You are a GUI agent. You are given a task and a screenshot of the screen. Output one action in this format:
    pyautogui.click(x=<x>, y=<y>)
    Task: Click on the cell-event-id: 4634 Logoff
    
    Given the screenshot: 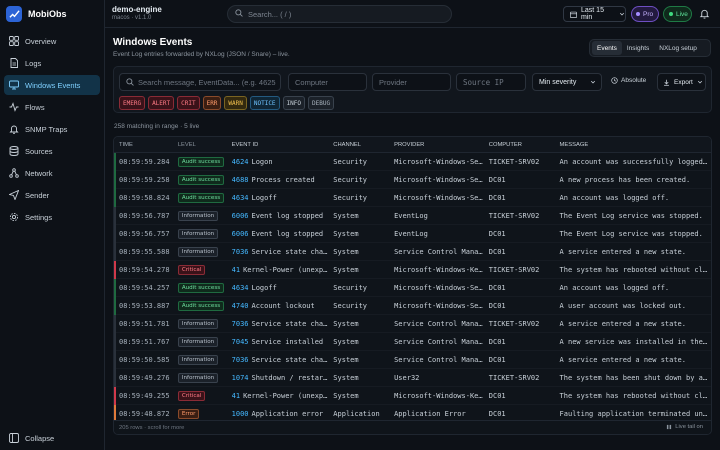 What is the action you would take?
    pyautogui.click(x=278, y=198)
    